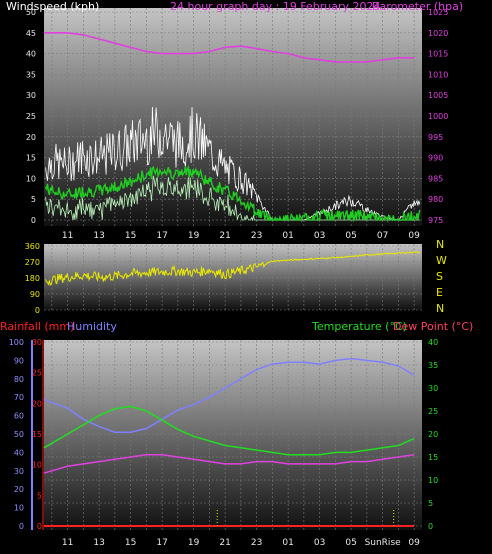 This screenshot has height=554, width=492. Describe the element at coordinates (37, 326) in the screenshot. I see `rainfall-axis-label: Rainfall (mm)` at that location.